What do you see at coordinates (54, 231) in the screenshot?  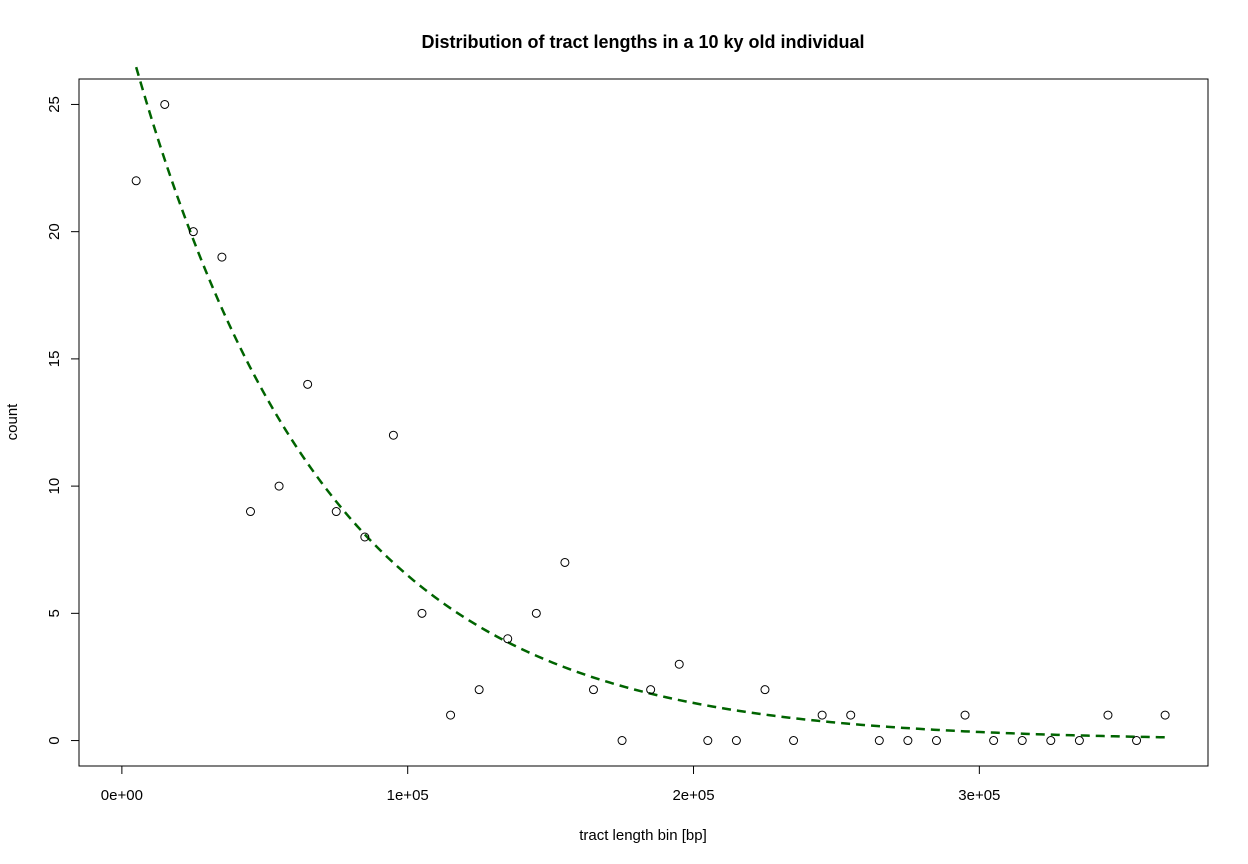 I see `y-tick-label: 20` at bounding box center [54, 231].